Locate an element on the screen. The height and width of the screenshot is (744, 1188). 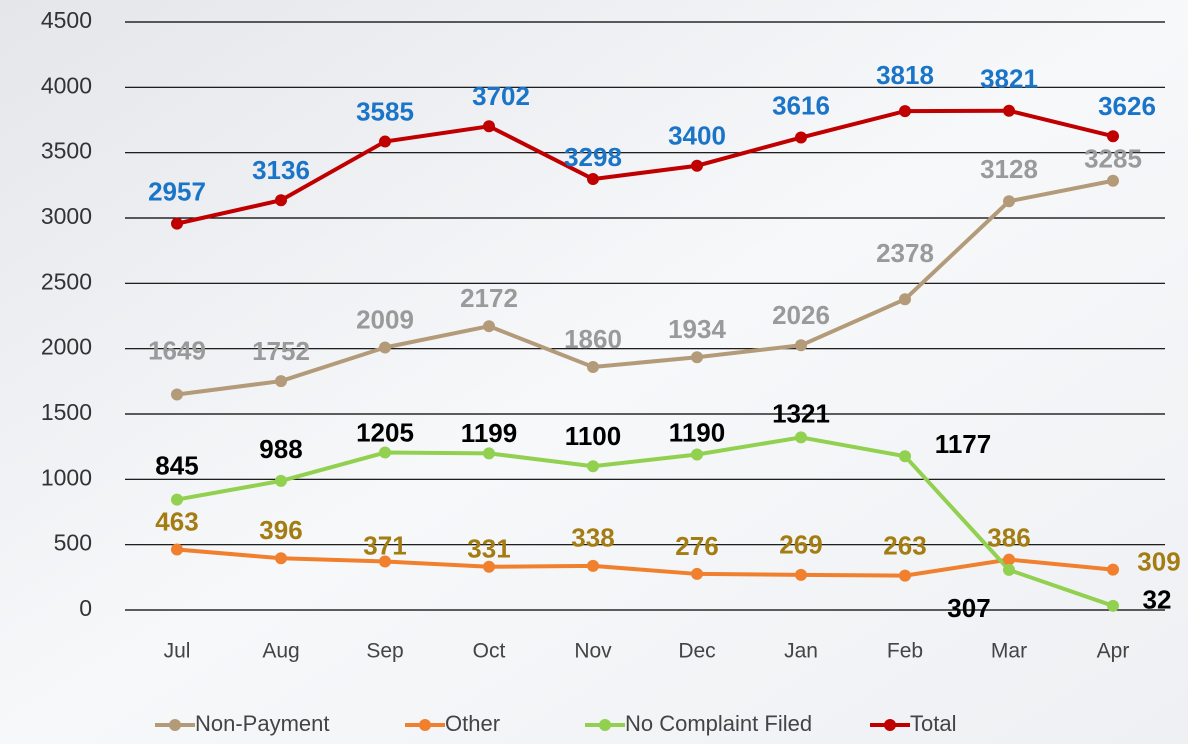
y-tick-label: 1000 is located at coordinates (66, 477).